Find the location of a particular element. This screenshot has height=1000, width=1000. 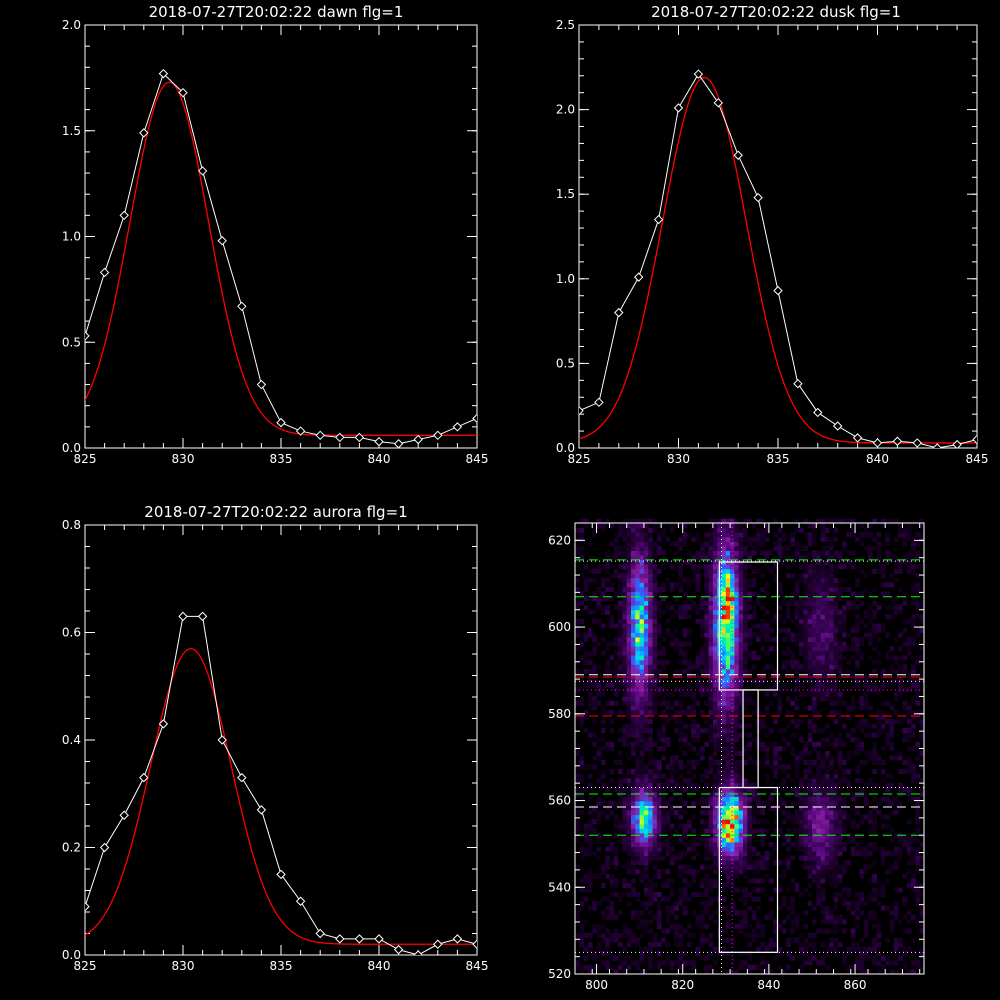

x-tick-label: 830 is located at coordinates (678, 459).